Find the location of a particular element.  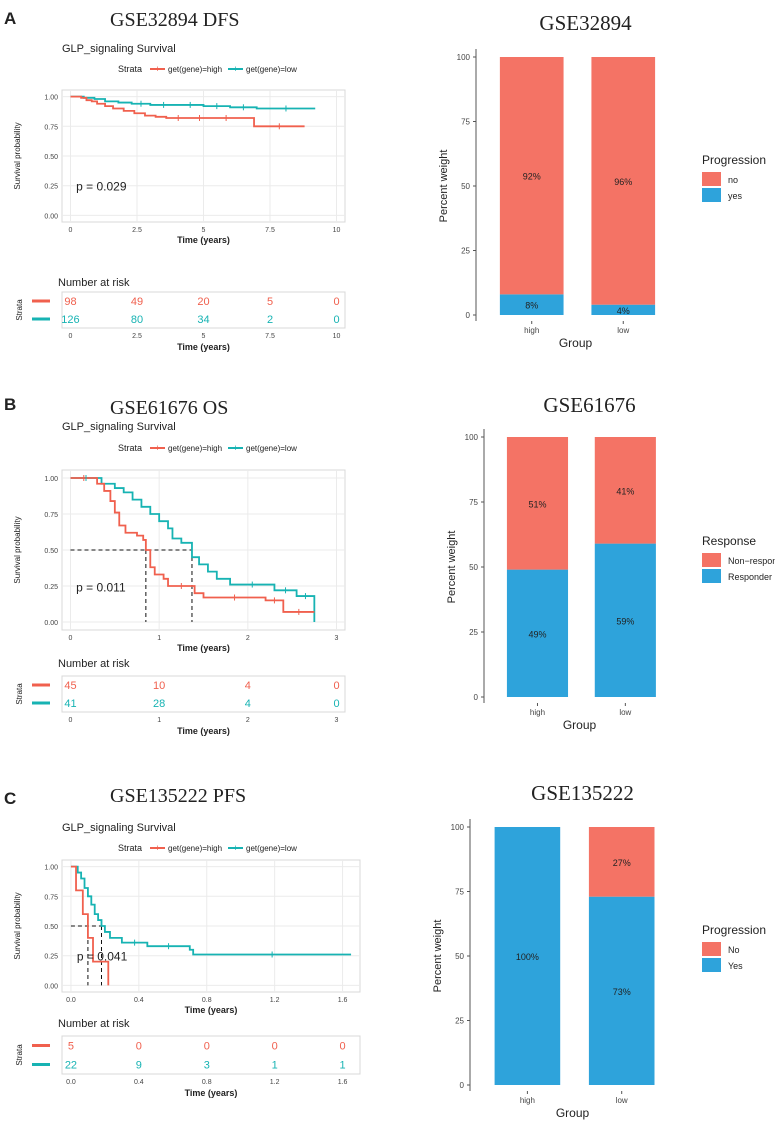

km-xtick-label: 1.2 is located at coordinates (275, 1000).